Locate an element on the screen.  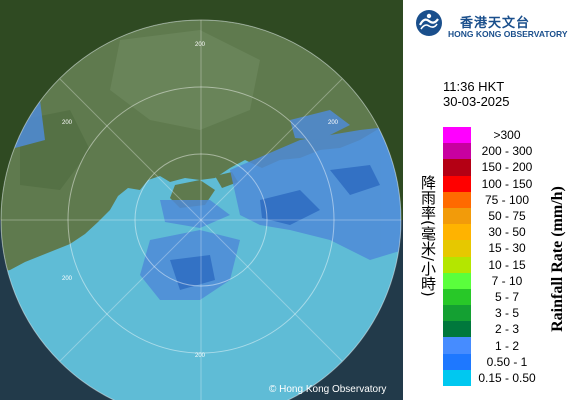
legend-label: 15 - 30 is located at coordinates (507, 248).